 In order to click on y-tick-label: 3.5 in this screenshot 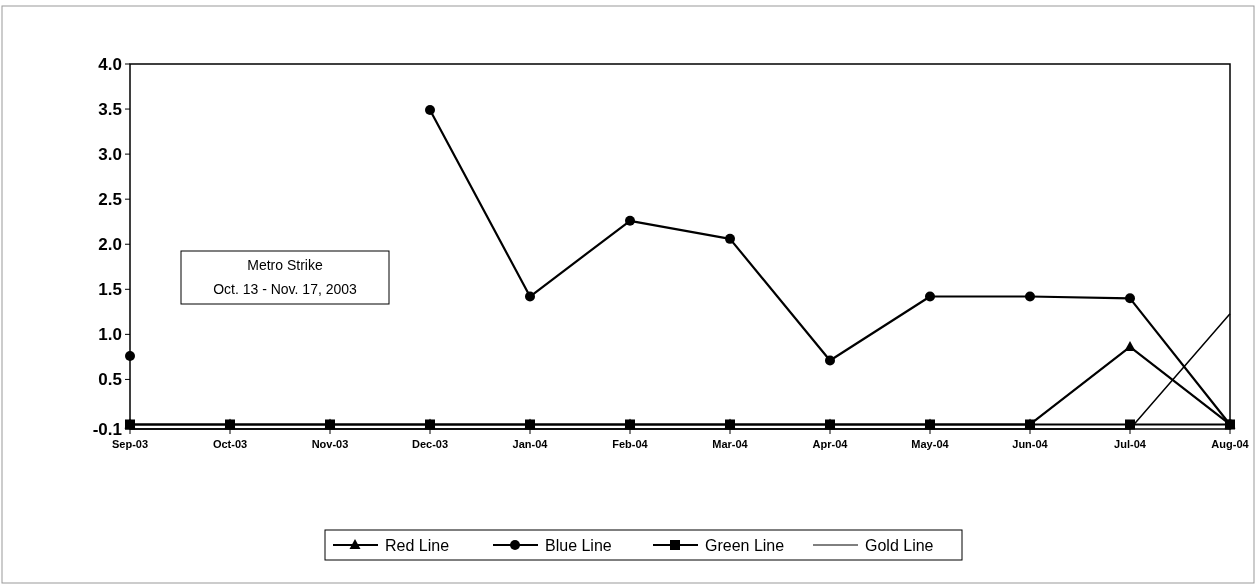, I will do `click(110, 110)`.